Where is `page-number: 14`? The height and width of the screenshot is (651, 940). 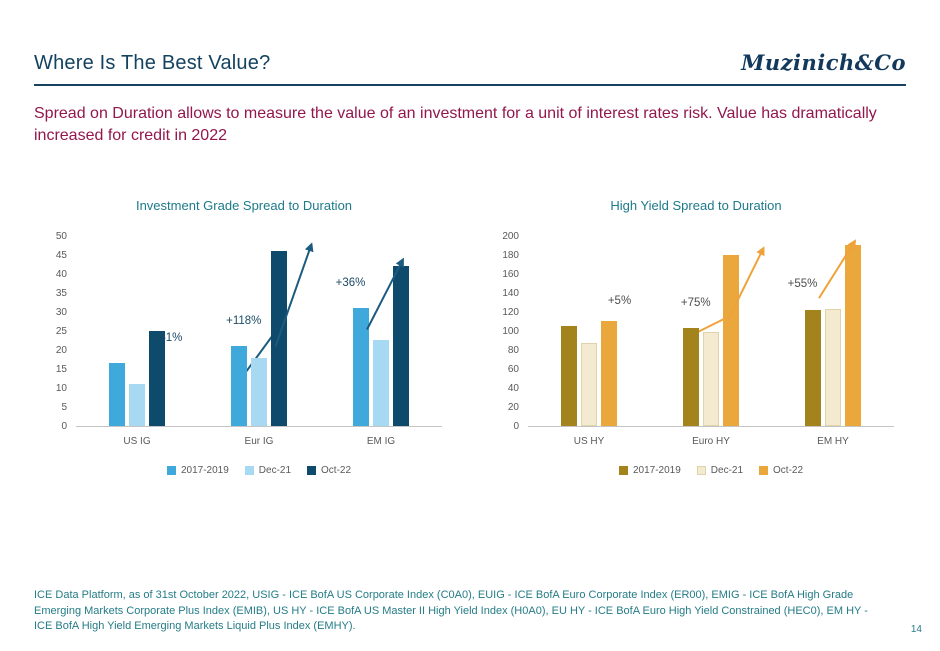
page-number: 14 is located at coordinates (916, 629).